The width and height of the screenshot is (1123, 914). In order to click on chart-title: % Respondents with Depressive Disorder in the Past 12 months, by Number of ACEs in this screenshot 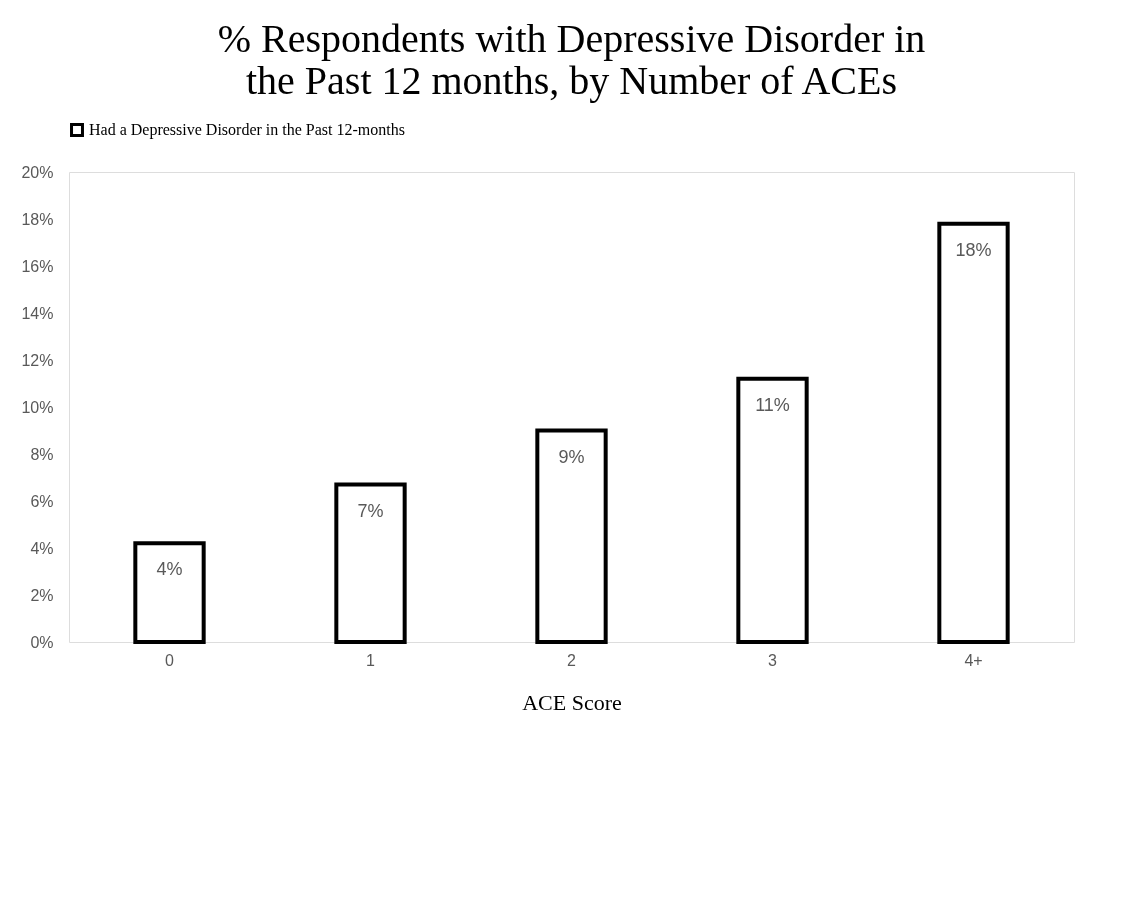, I will do `click(571, 59)`.